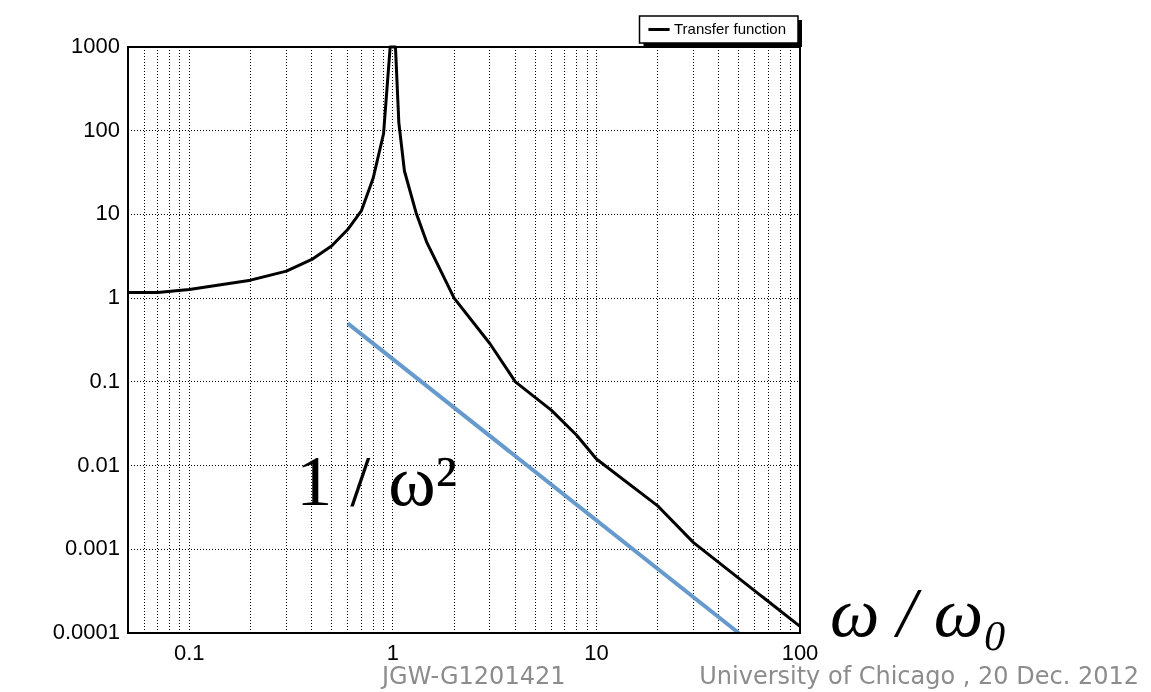 This screenshot has width=1151, height=692. What do you see at coordinates (113, 297) in the screenshot?
I see `y-tick-label: 1` at bounding box center [113, 297].